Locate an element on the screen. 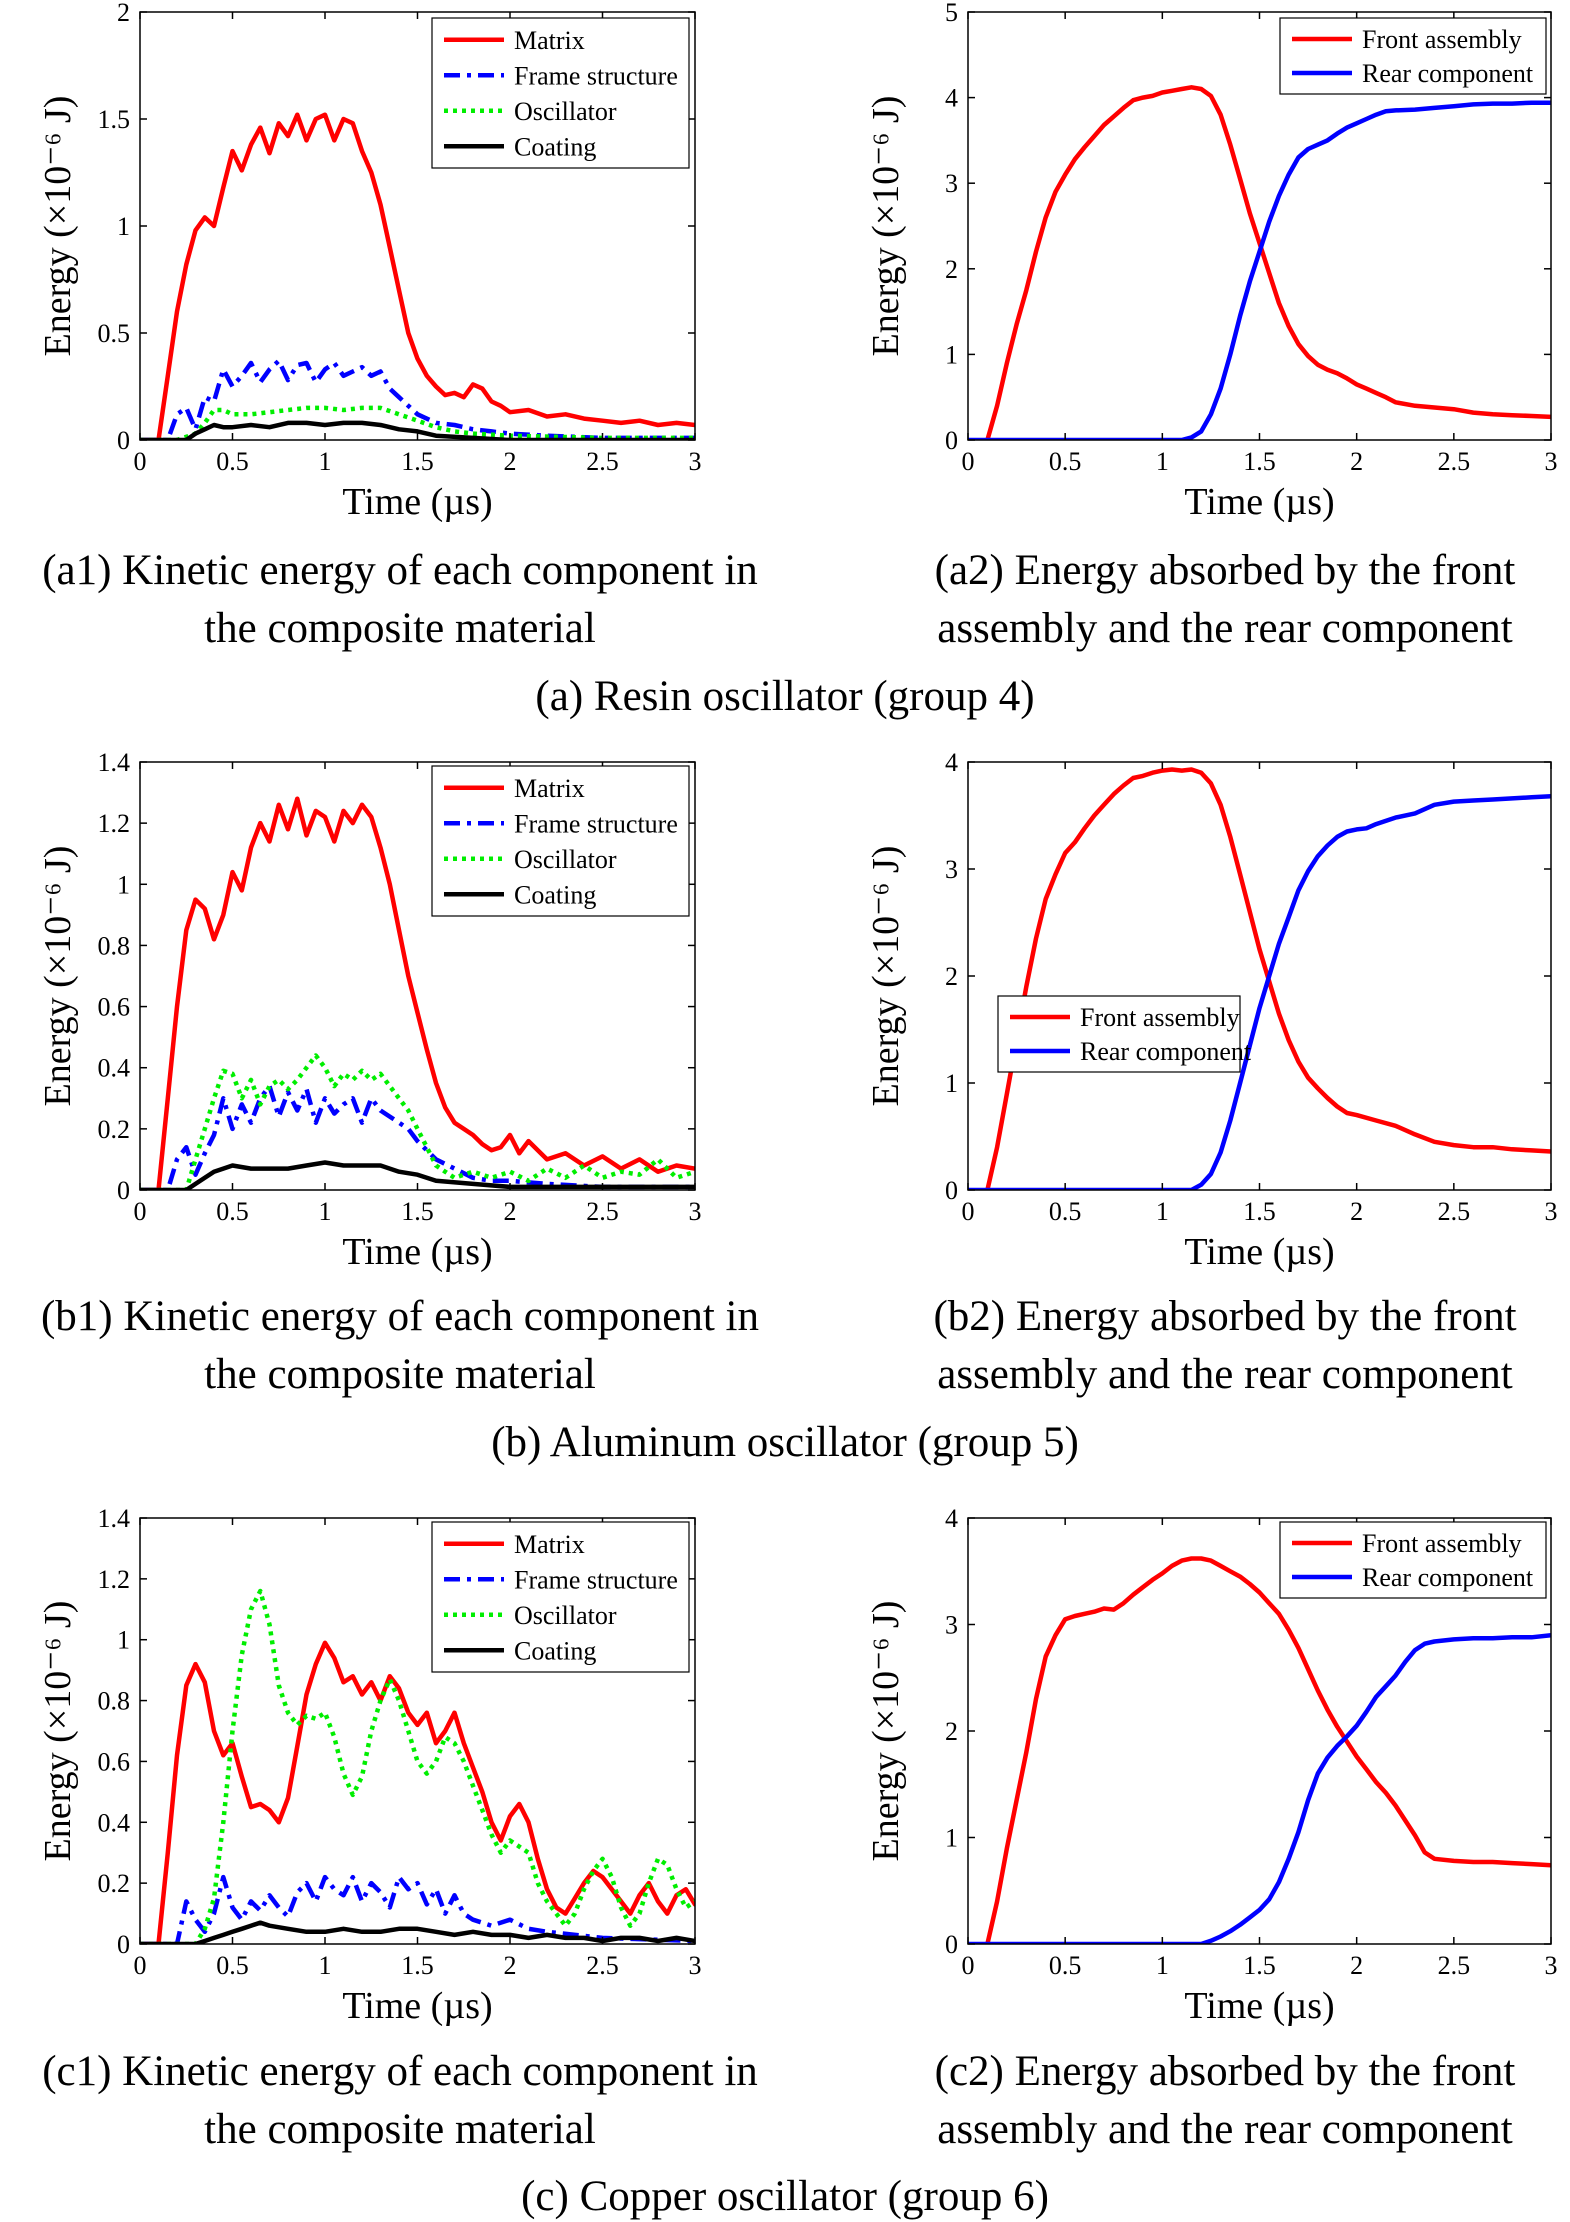  series-line-c2-rear-component is located at coordinates (1259, 1788).